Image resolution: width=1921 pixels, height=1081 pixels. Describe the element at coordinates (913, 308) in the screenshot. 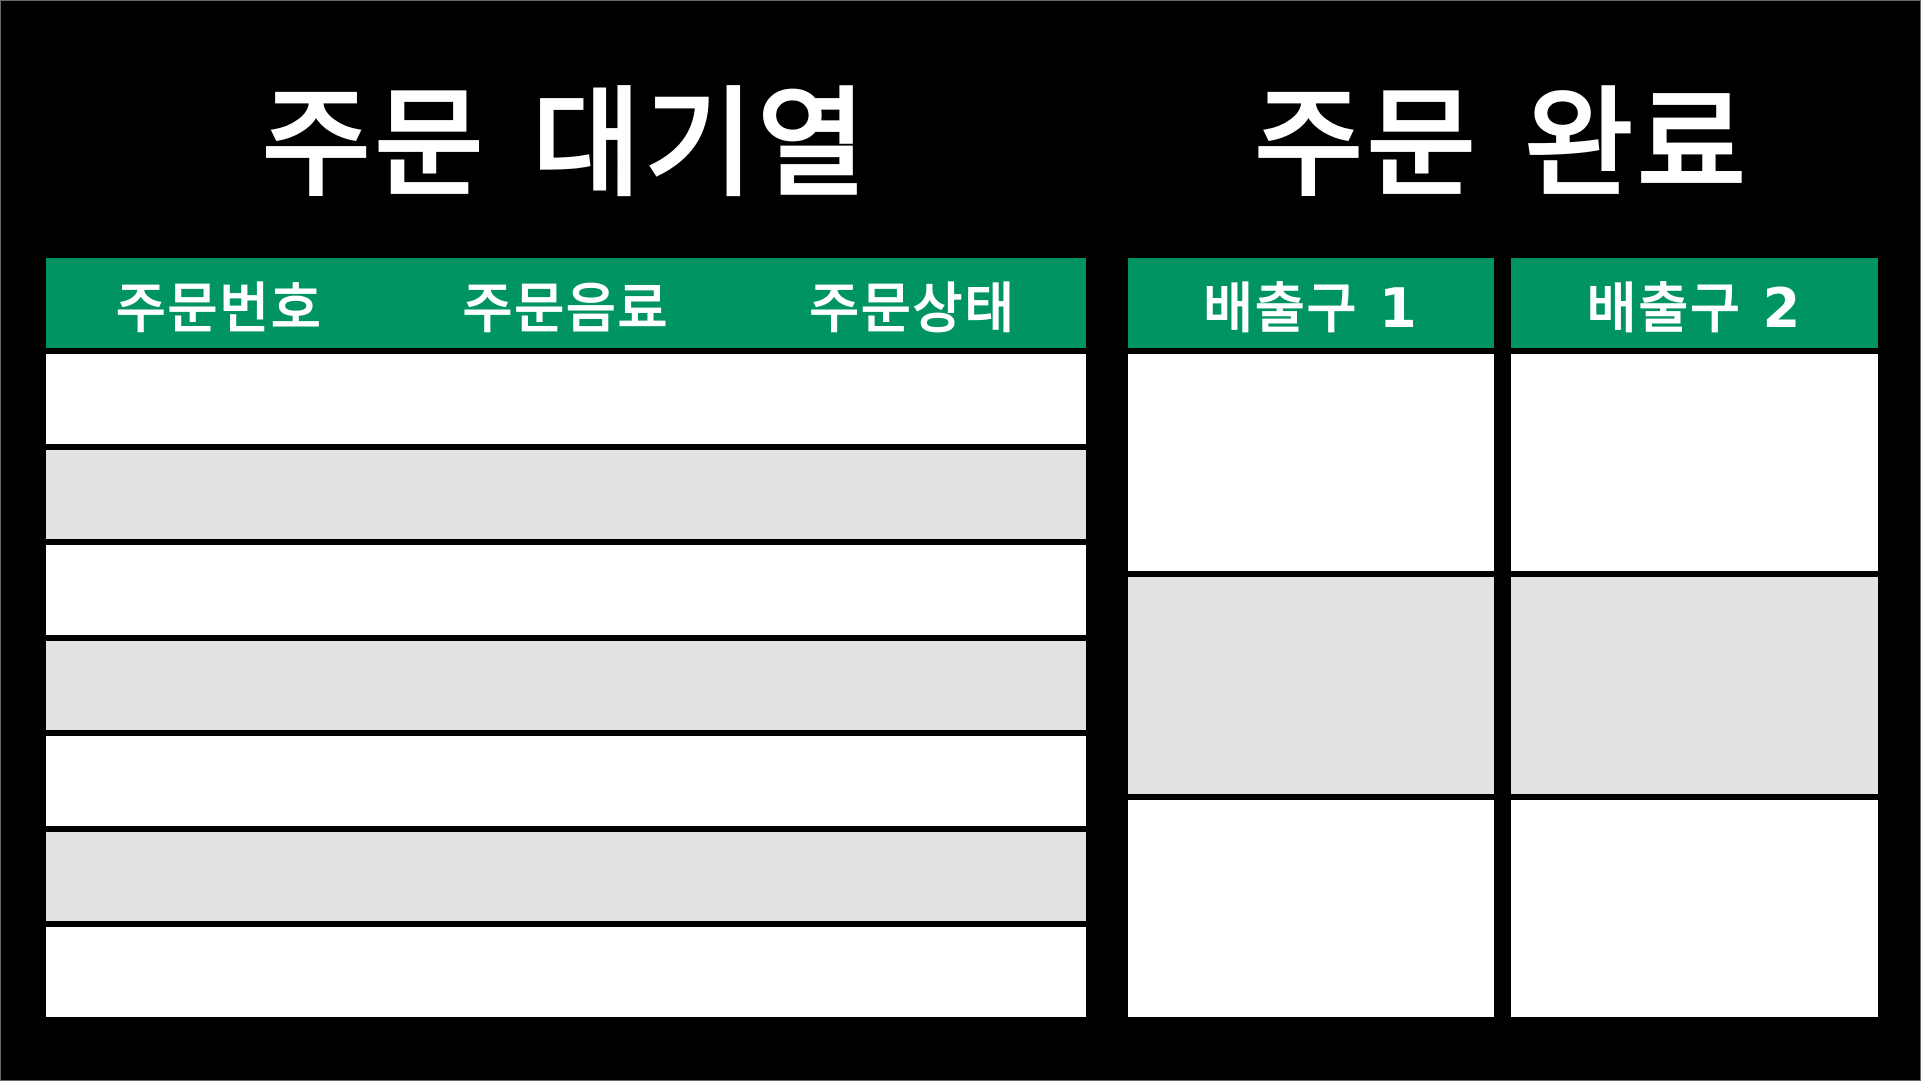

I see `column-header-order-status: 주문상태` at that location.